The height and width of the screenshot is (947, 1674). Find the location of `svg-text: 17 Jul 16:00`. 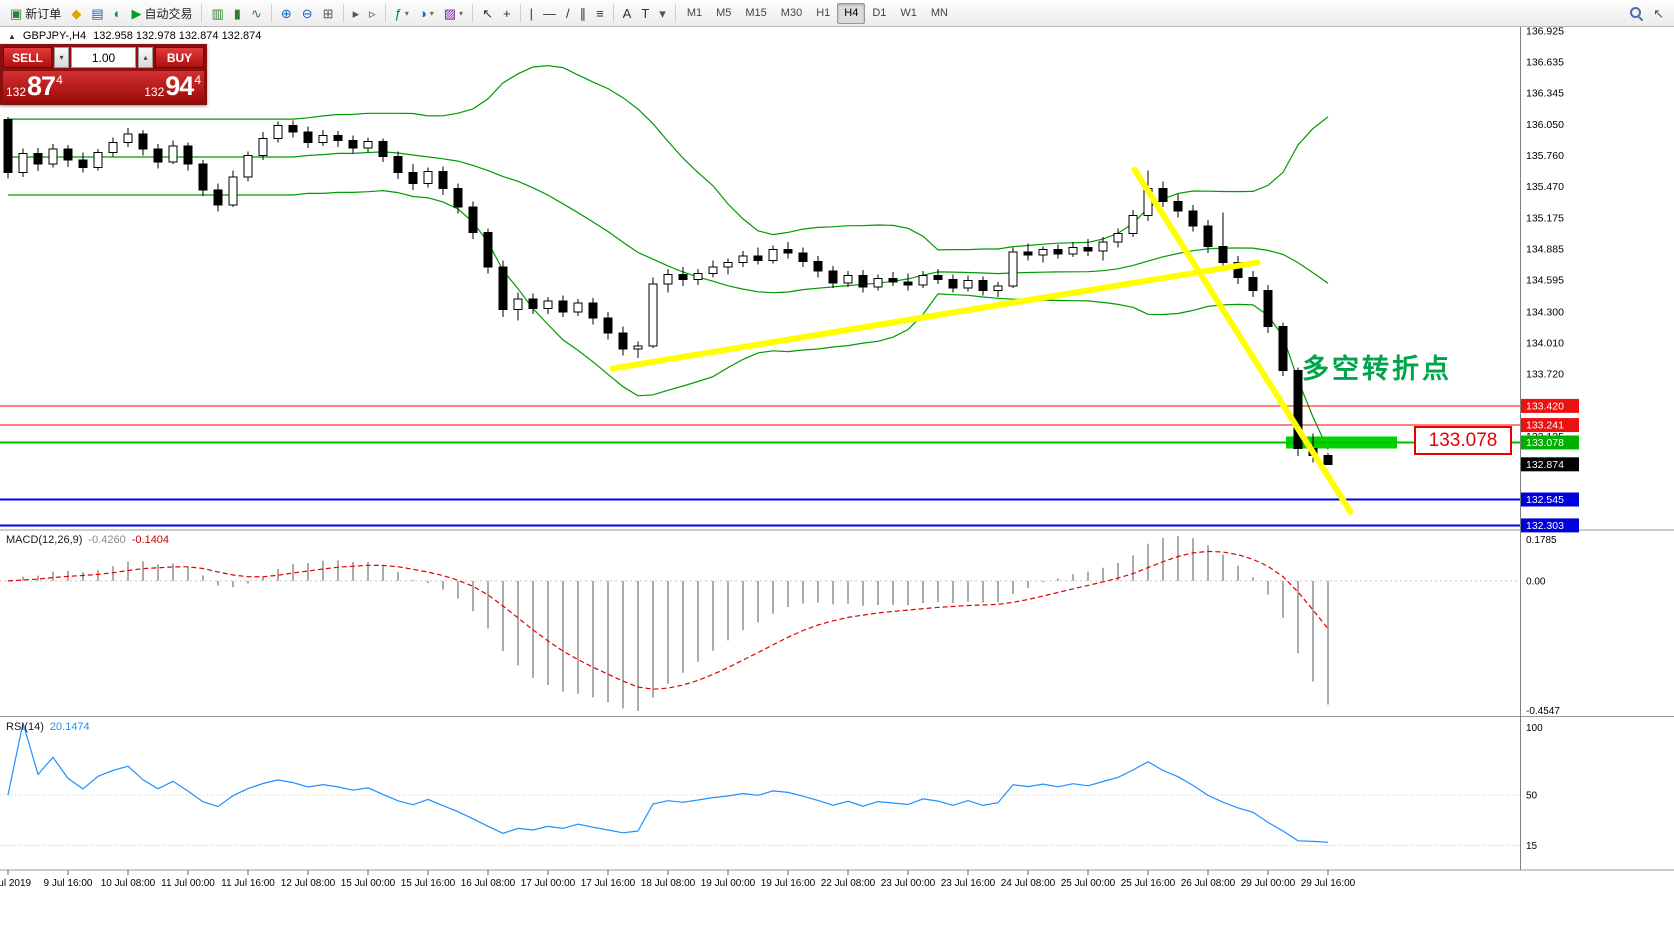

svg-text: 17 Jul 16:00 is located at coordinates (608, 883).